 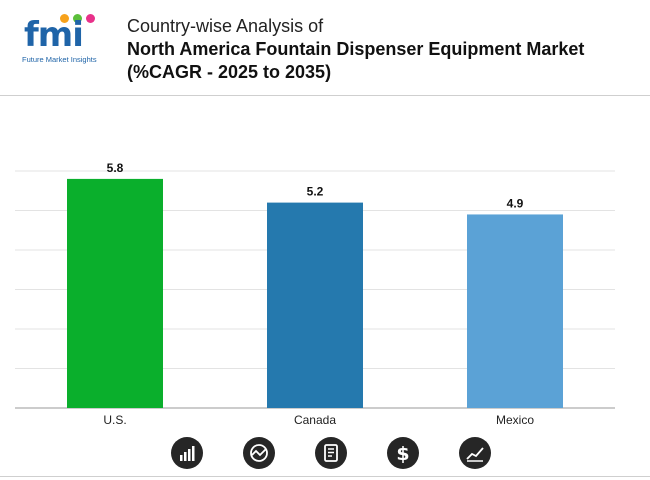 I want to click on bar-canada, so click(x=315, y=305).